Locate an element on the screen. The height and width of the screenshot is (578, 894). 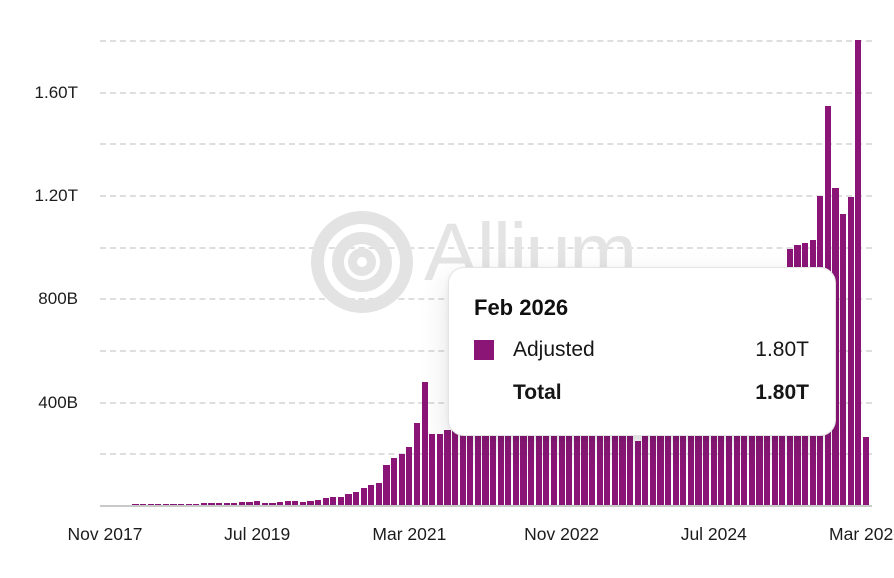
x-tick-label: Nov 2022 is located at coordinates (562, 534).